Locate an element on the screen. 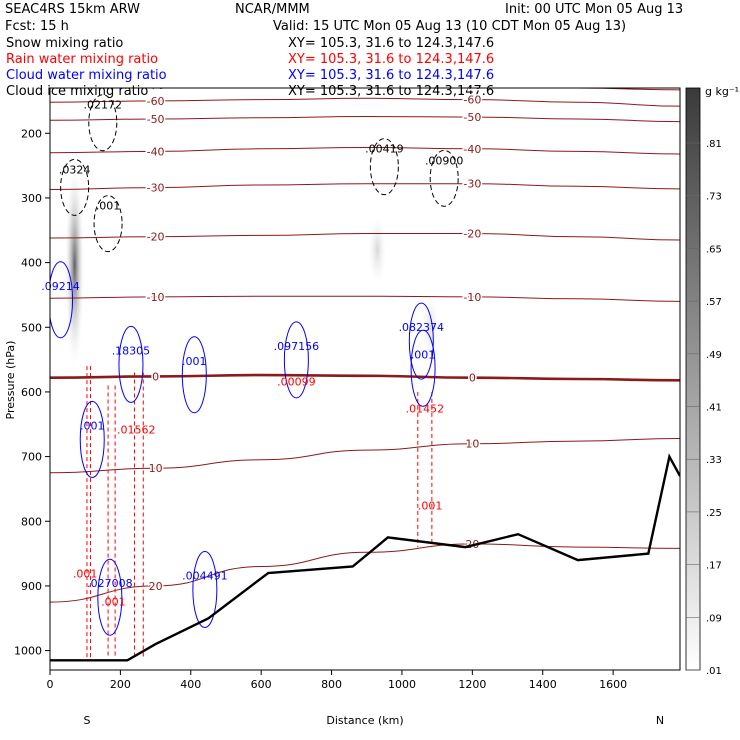 Image resolution: width=740 pixels, height=740 pixels. field-xy-rain: XY= 105.3, 31.6 to 124.3,147.6 is located at coordinates (391, 59).